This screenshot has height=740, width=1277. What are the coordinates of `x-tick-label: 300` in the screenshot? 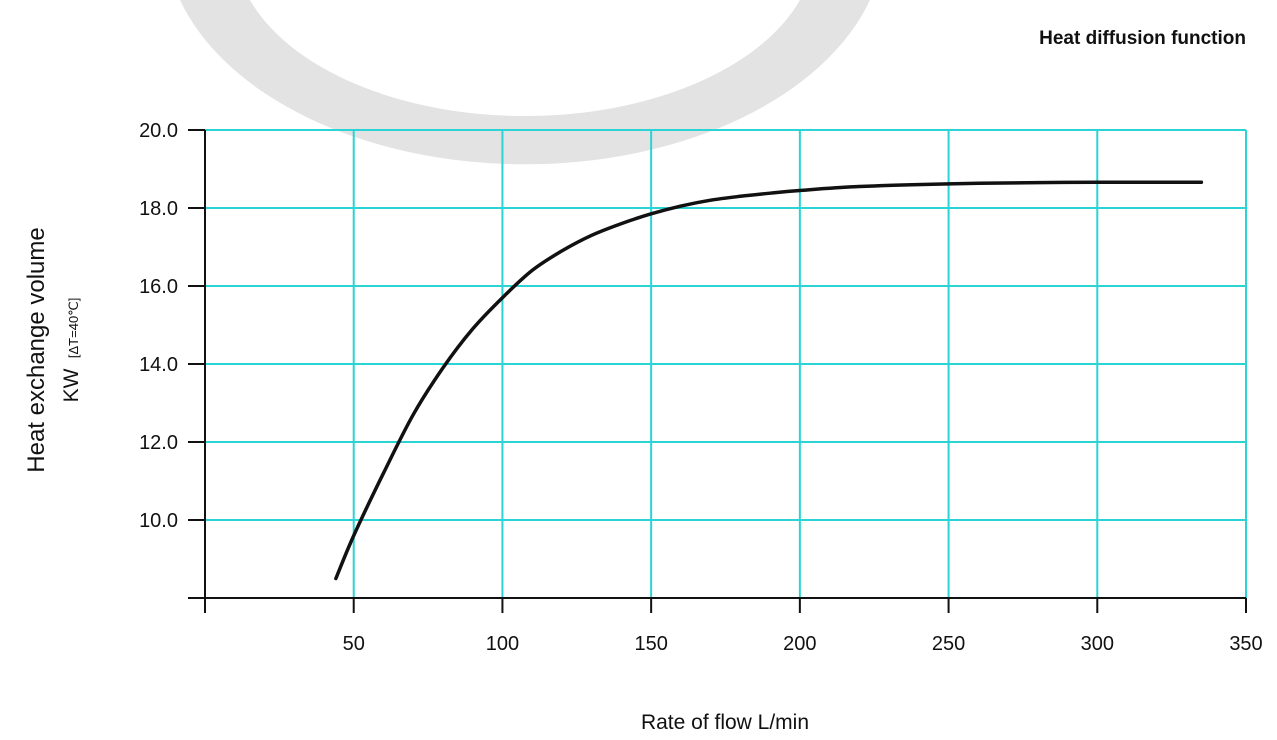 It's located at (1097, 644).